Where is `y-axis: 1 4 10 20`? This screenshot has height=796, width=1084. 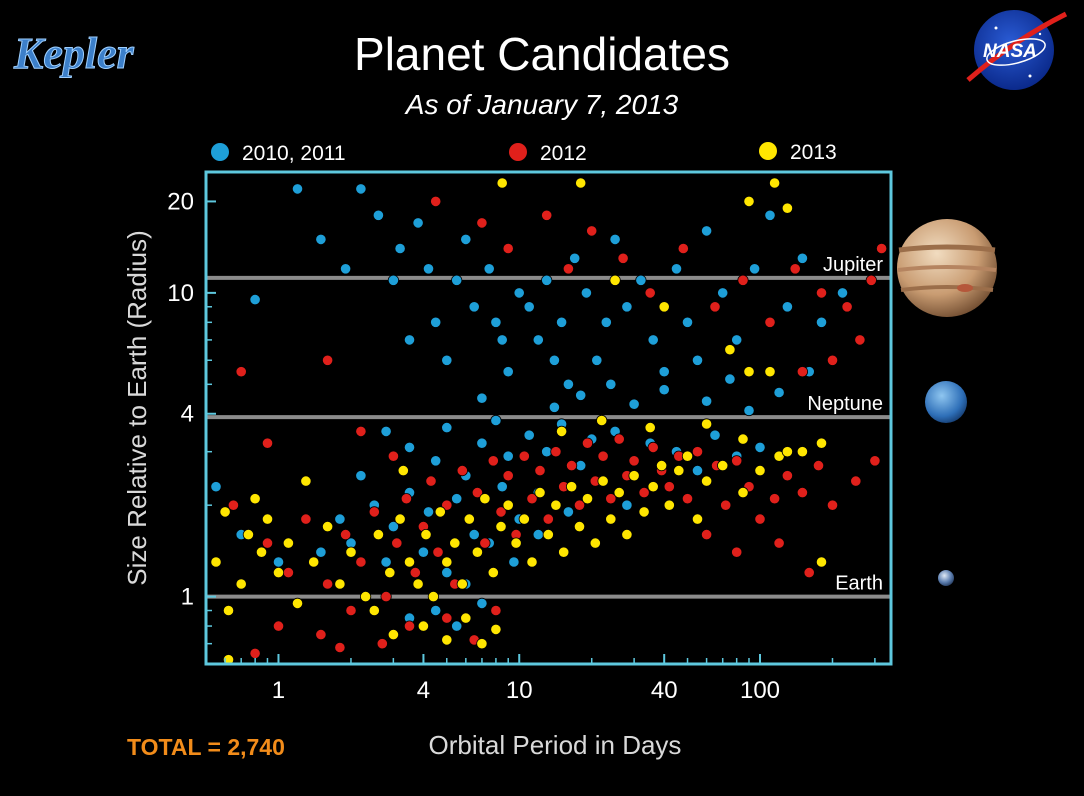
y-axis: 1 4 10 20 is located at coordinates (191, 416).